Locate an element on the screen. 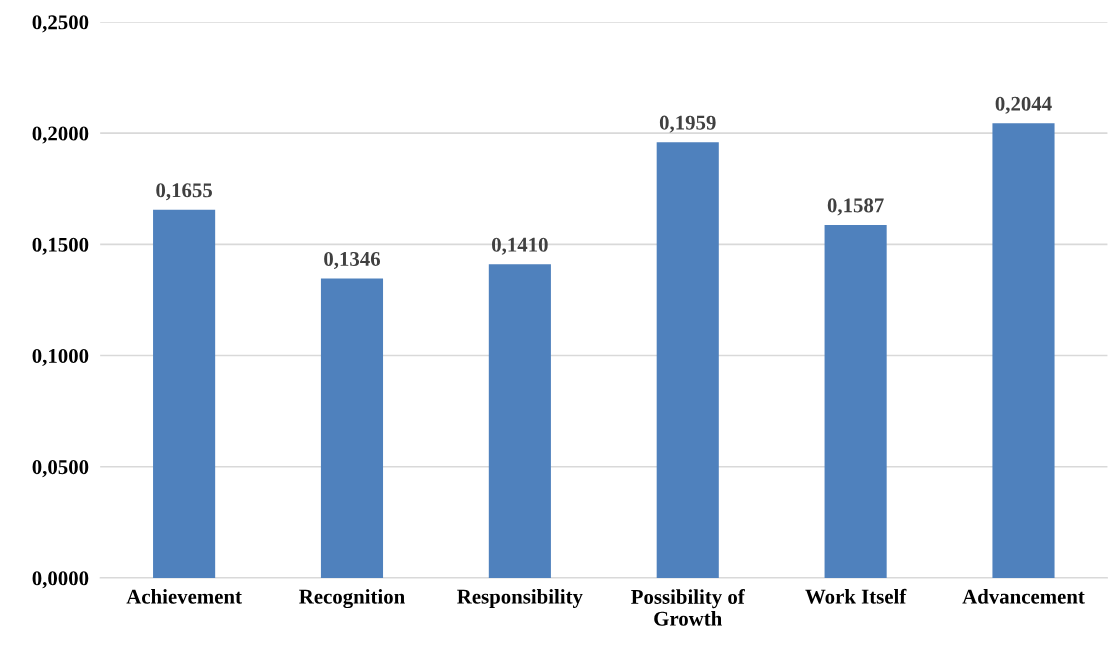 This screenshot has width=1113, height=645. data-label: 0,1587 is located at coordinates (855, 207).